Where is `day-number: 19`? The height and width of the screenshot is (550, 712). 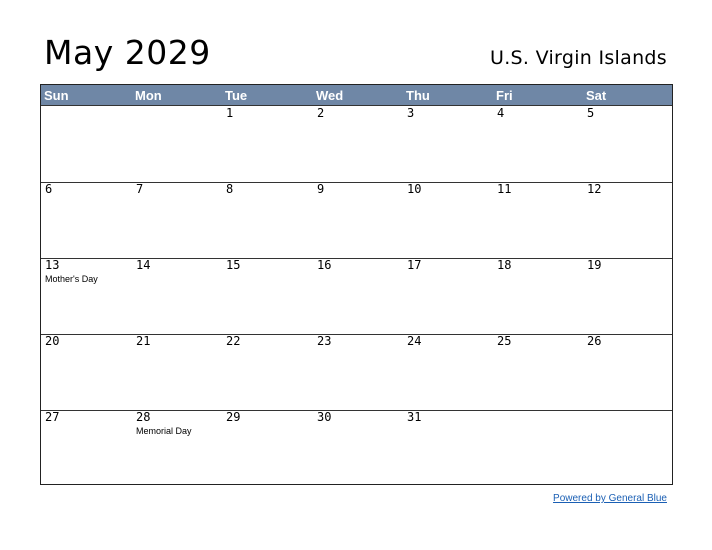
day-number: 19 is located at coordinates (594, 265).